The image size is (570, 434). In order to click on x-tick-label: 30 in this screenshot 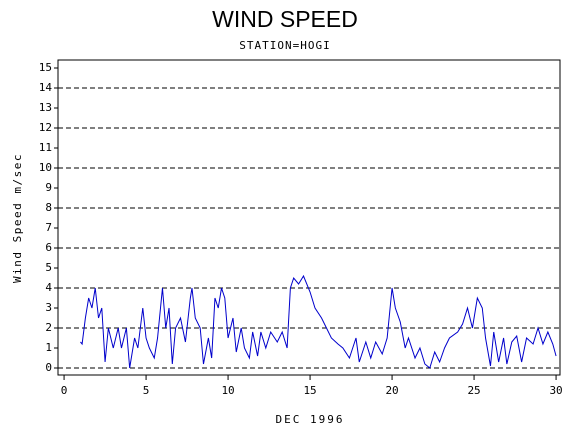, I will do `click(555, 390)`.